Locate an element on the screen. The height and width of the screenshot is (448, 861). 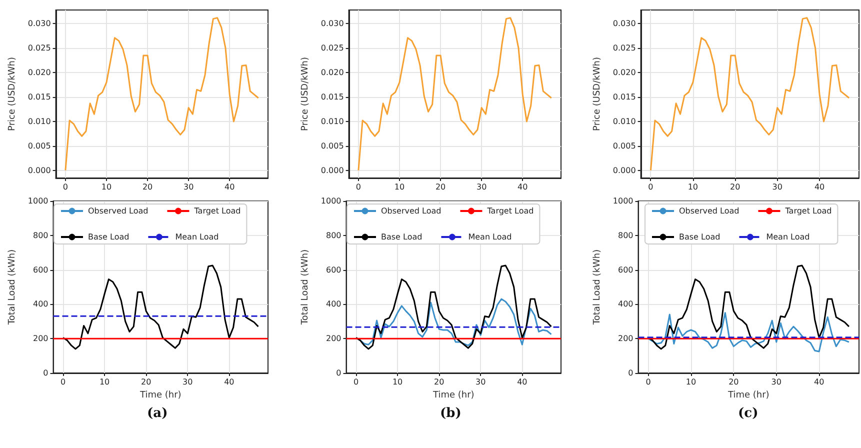
text: (c) is located at coordinates (748, 413).